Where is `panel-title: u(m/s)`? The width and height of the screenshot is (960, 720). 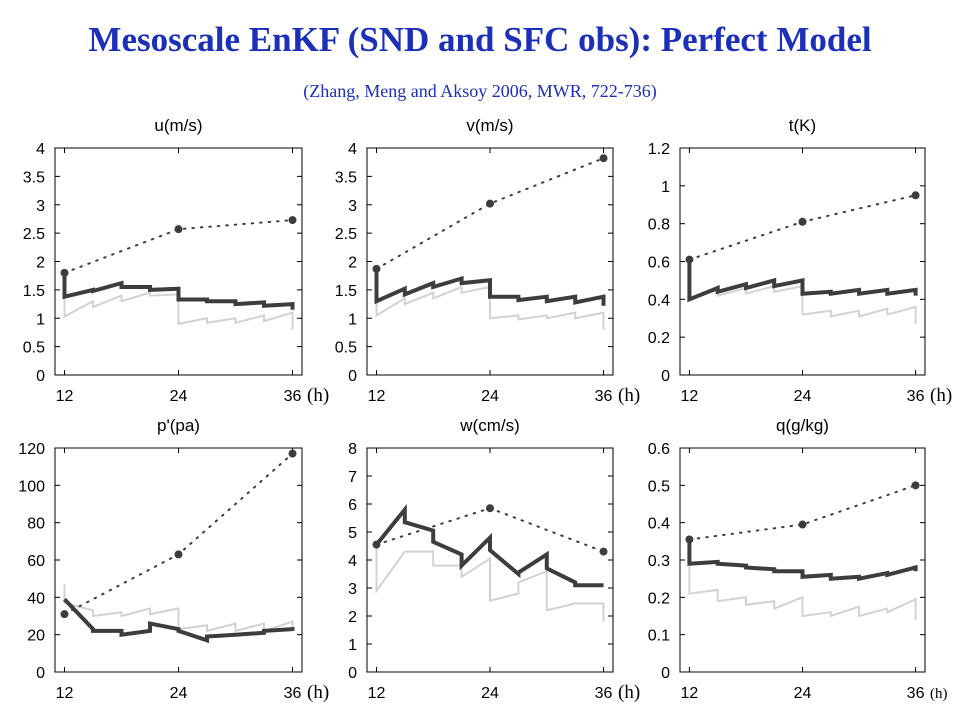 panel-title: u(m/s) is located at coordinates (178, 125).